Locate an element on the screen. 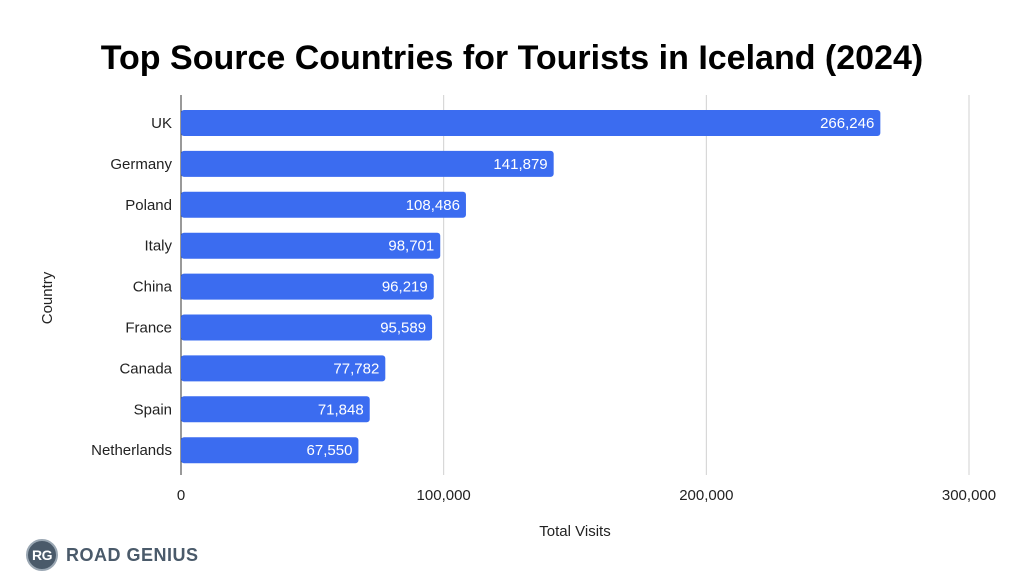 The image size is (1024, 582). category-label: Spain is located at coordinates (153, 409).